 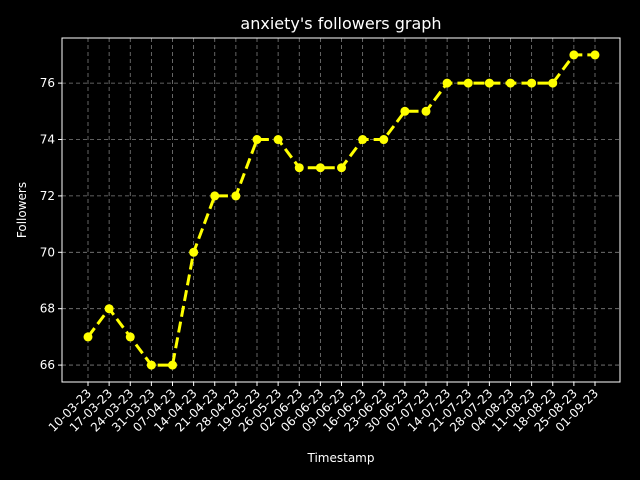 What do you see at coordinates (47, 252) in the screenshot?
I see `y-tick-label: 70` at bounding box center [47, 252].